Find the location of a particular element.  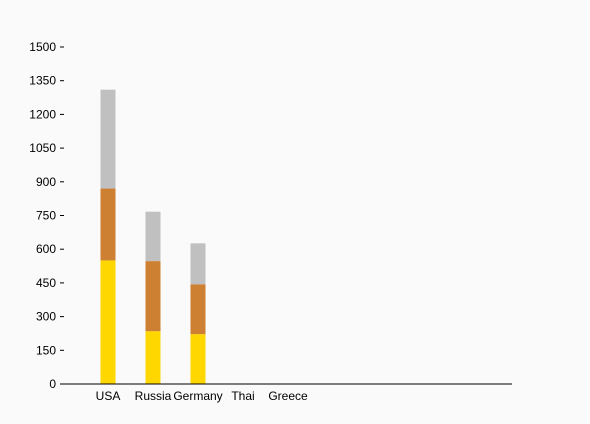

y-tick-label: 1350 is located at coordinates (42, 81).